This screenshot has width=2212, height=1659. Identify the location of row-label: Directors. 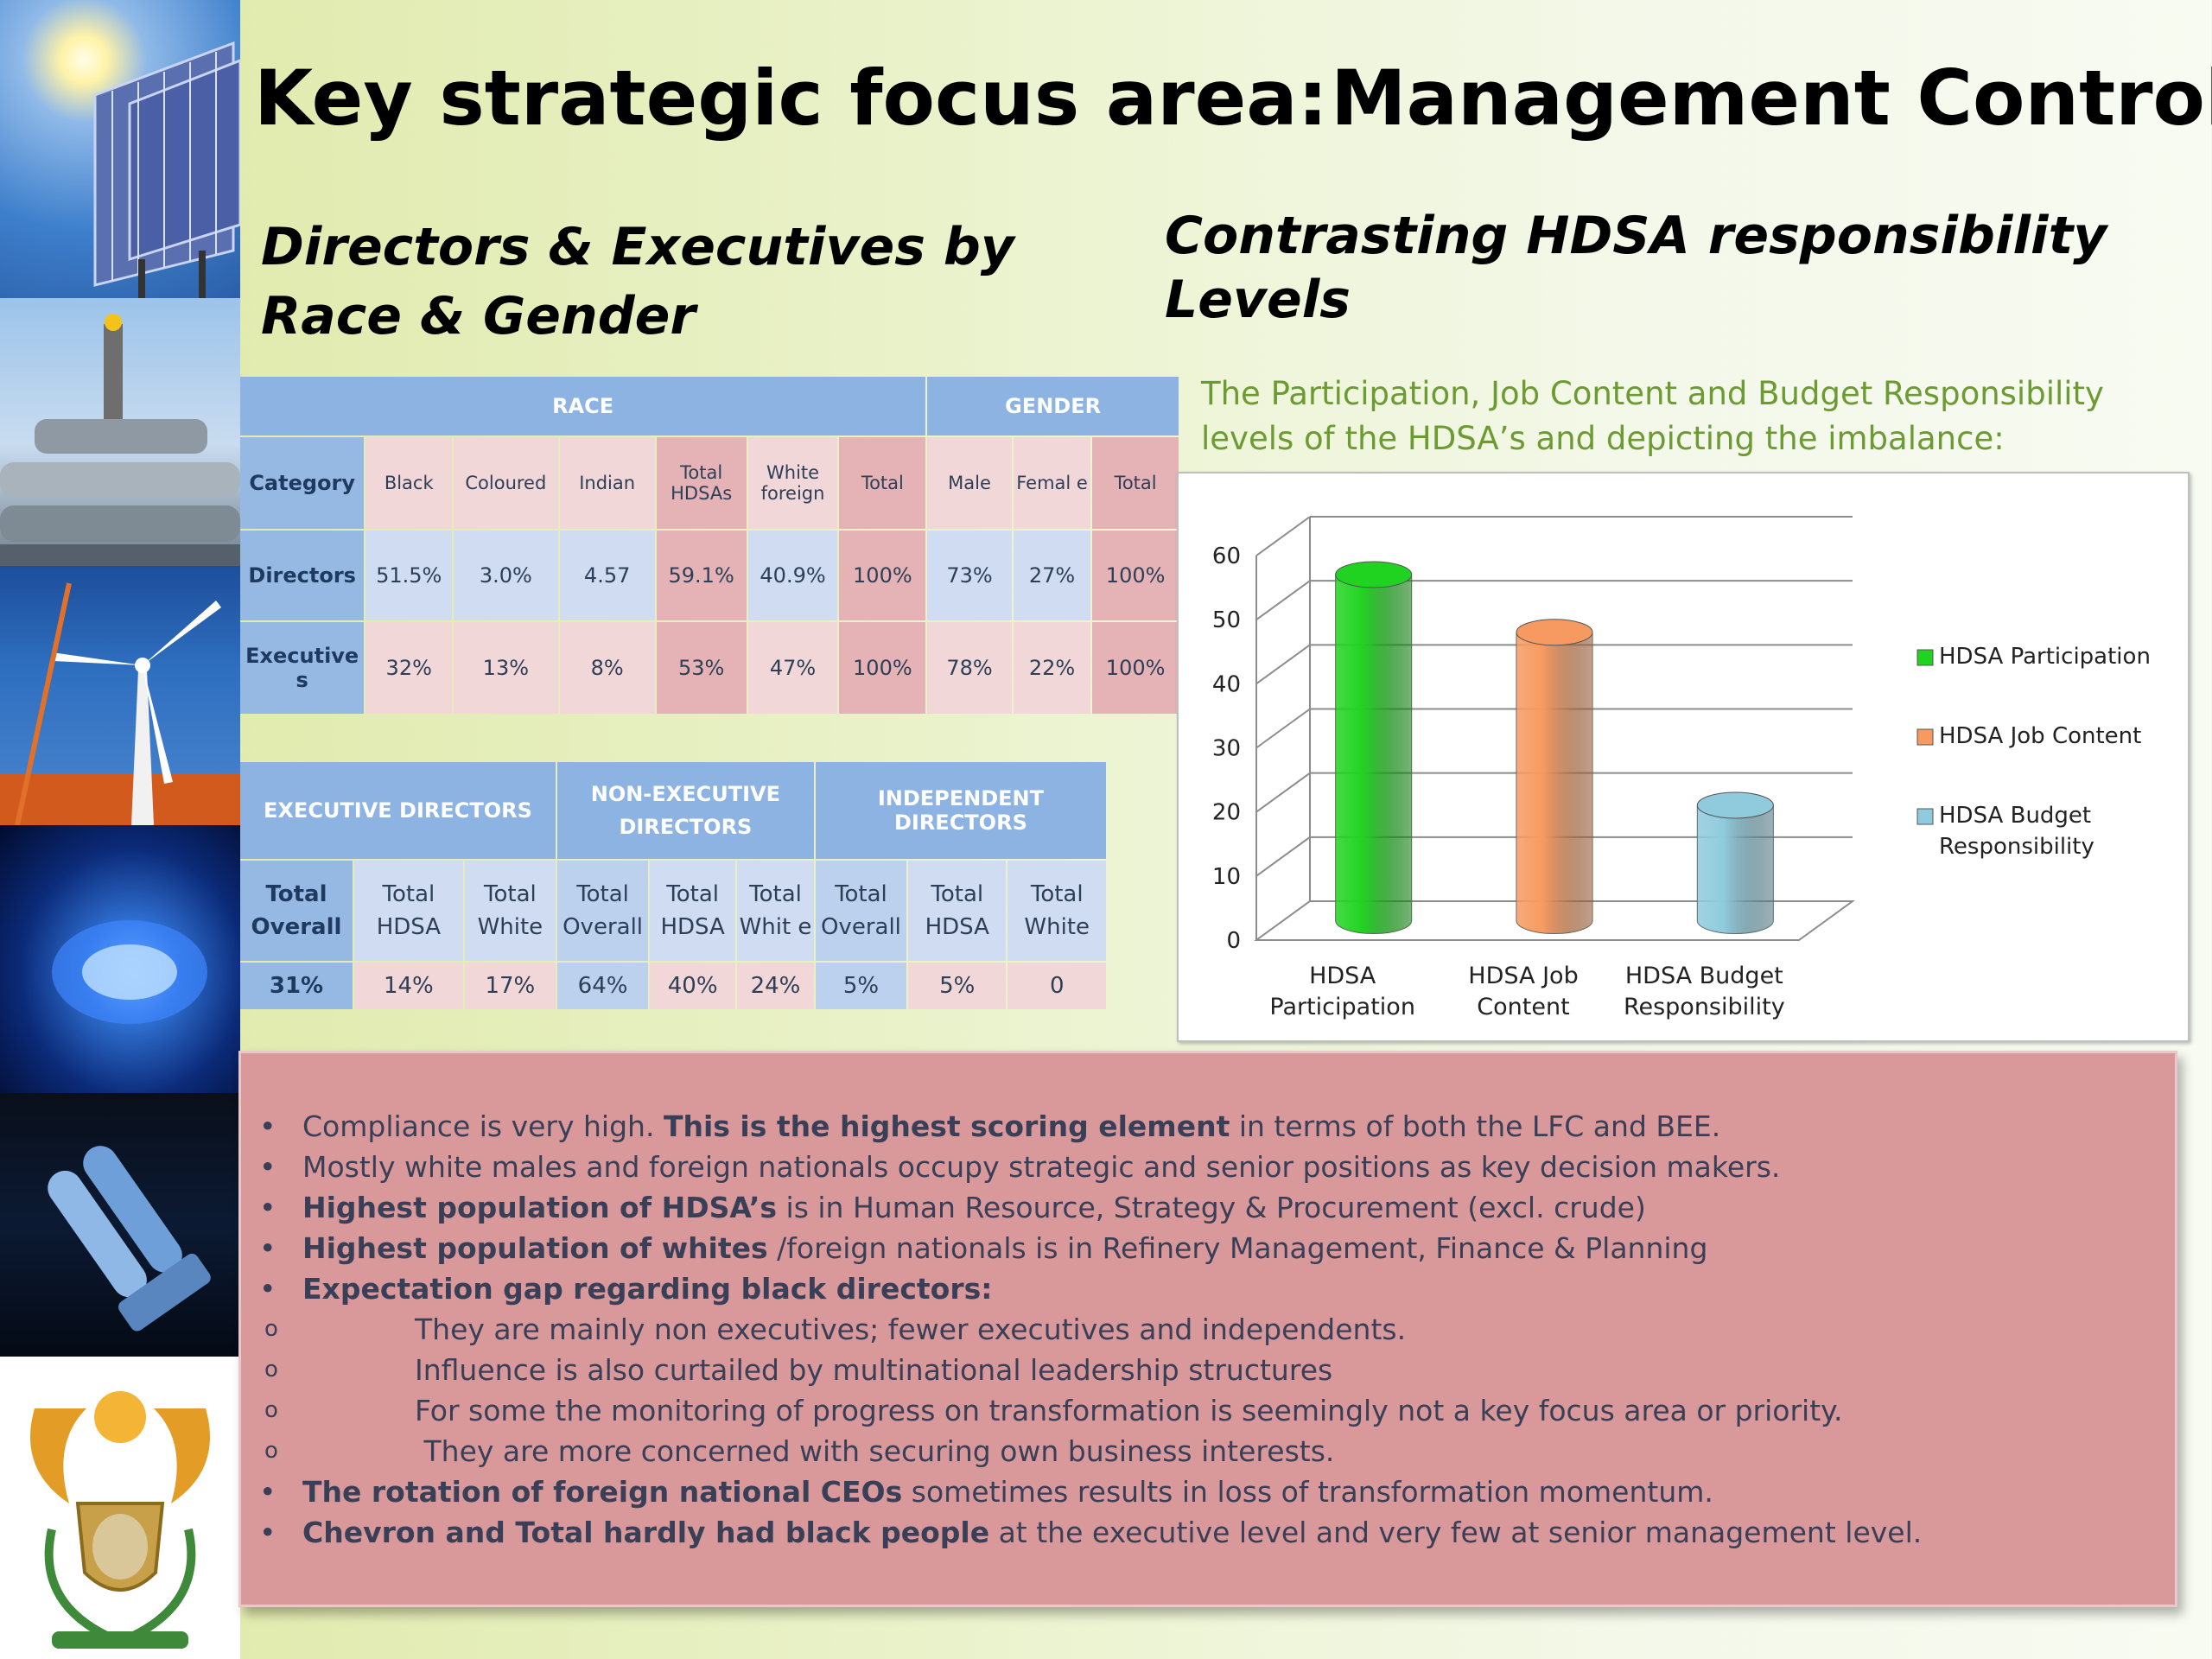
(302, 575).